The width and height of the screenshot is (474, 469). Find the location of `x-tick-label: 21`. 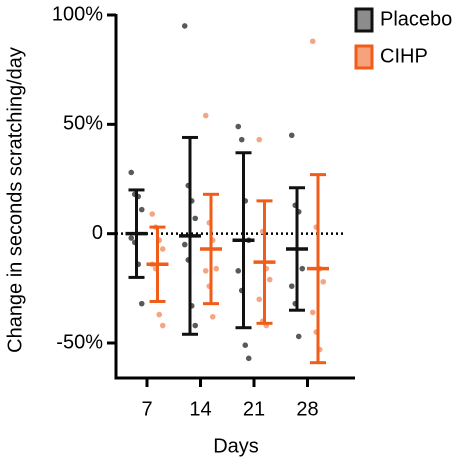

x-tick-label: 21 is located at coordinates (254, 409).